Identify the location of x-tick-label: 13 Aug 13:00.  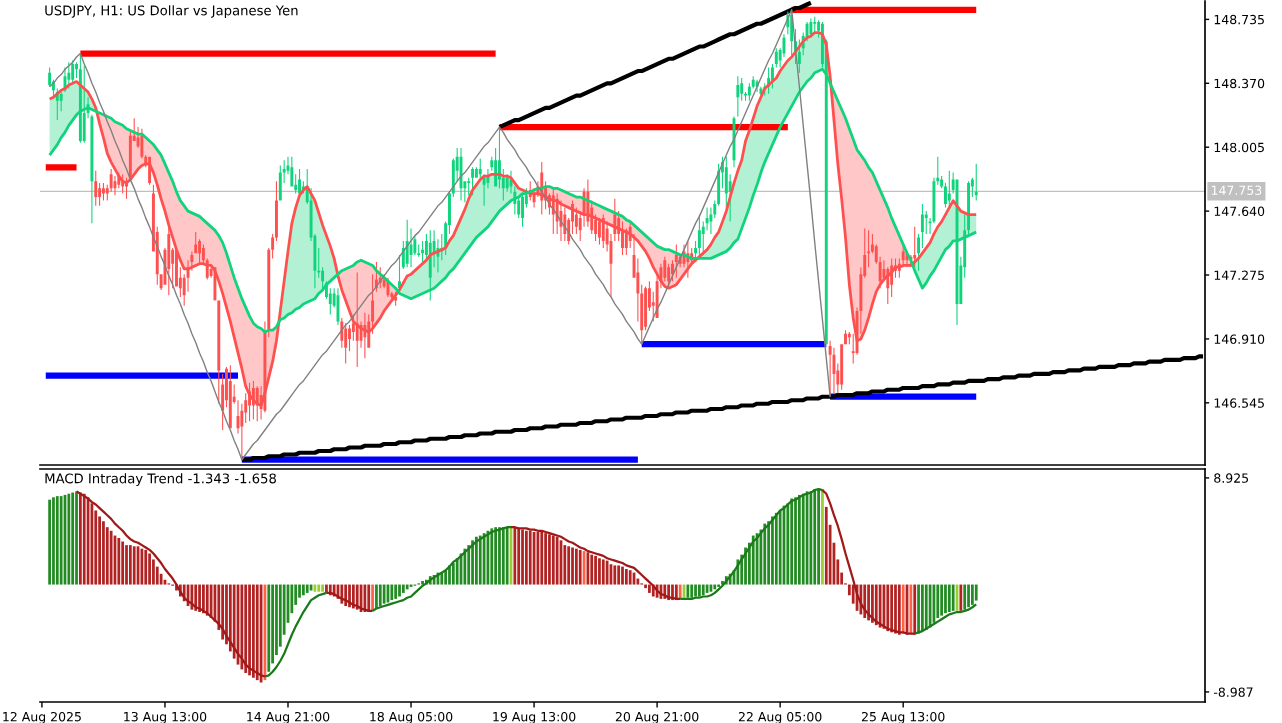
(165, 717).